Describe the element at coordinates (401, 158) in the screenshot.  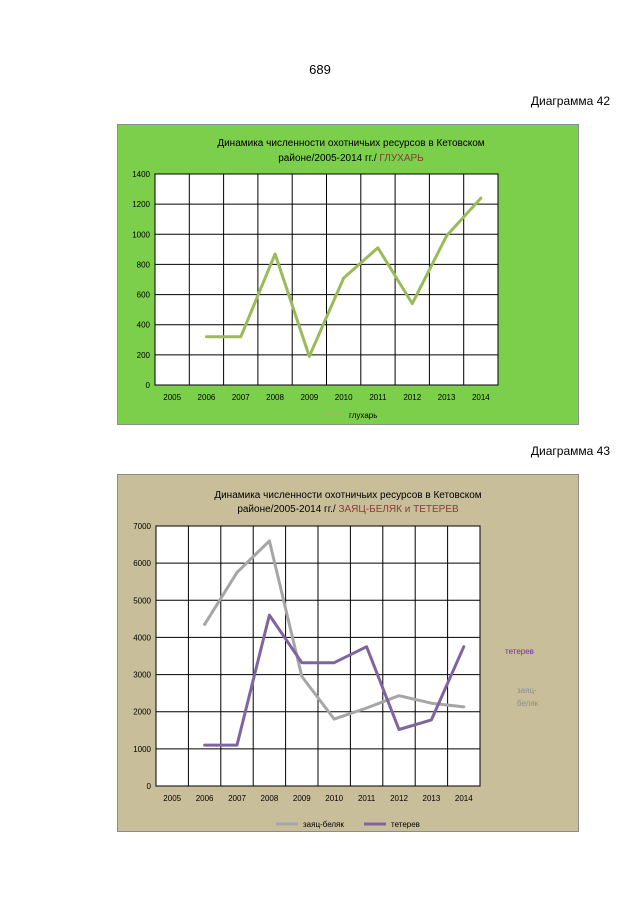
I see `chart-title-species: ГЛУХАРЬ` at that location.